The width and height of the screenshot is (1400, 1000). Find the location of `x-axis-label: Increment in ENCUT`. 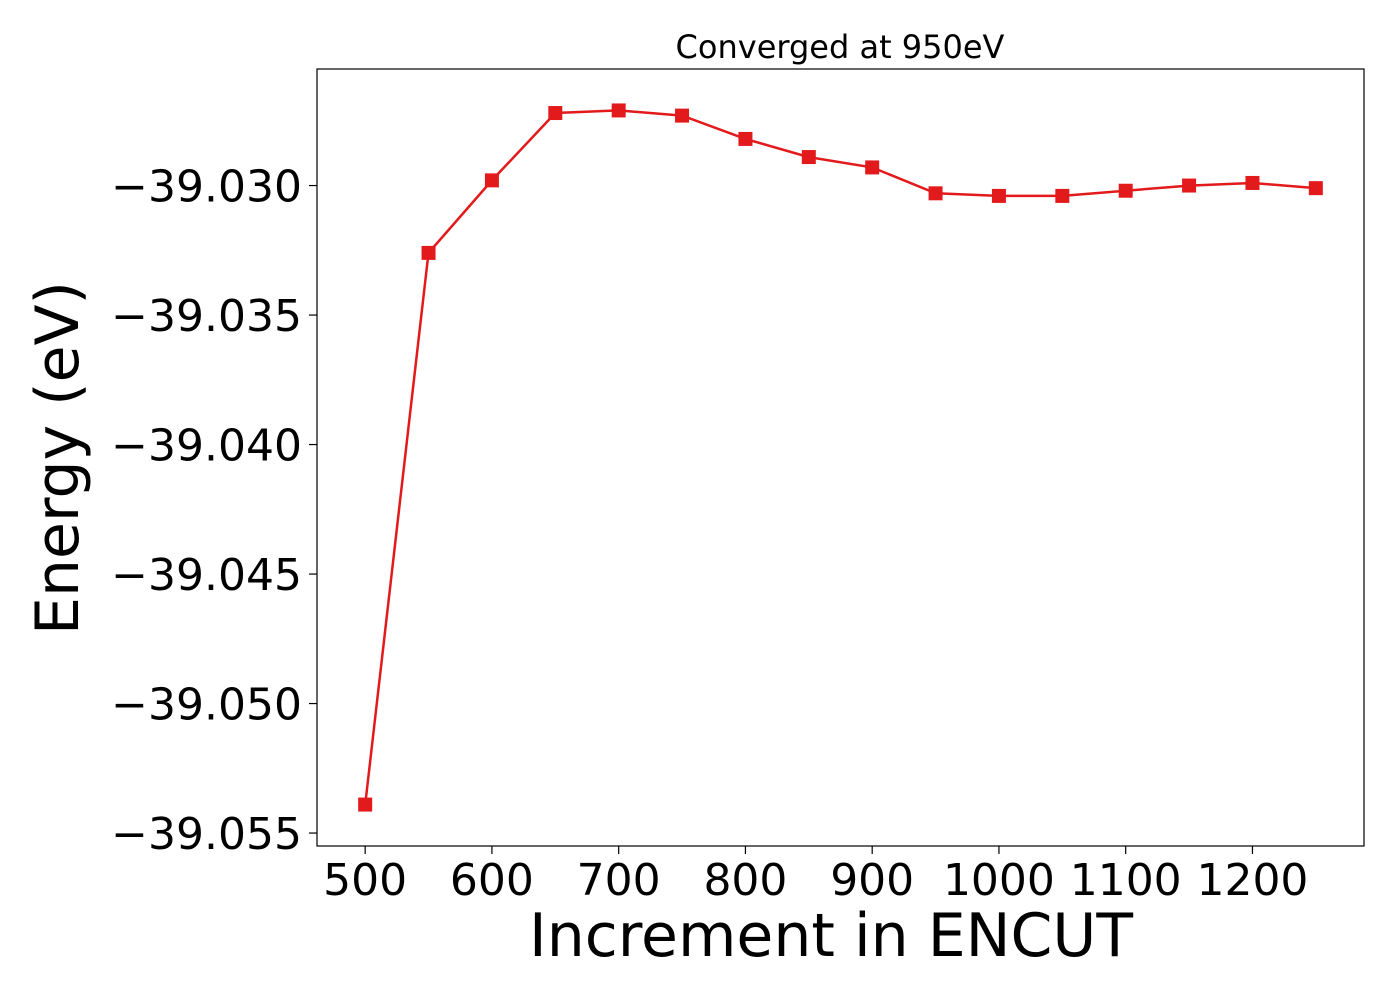

x-axis-label: Increment in ENCUT is located at coordinates (831, 936).